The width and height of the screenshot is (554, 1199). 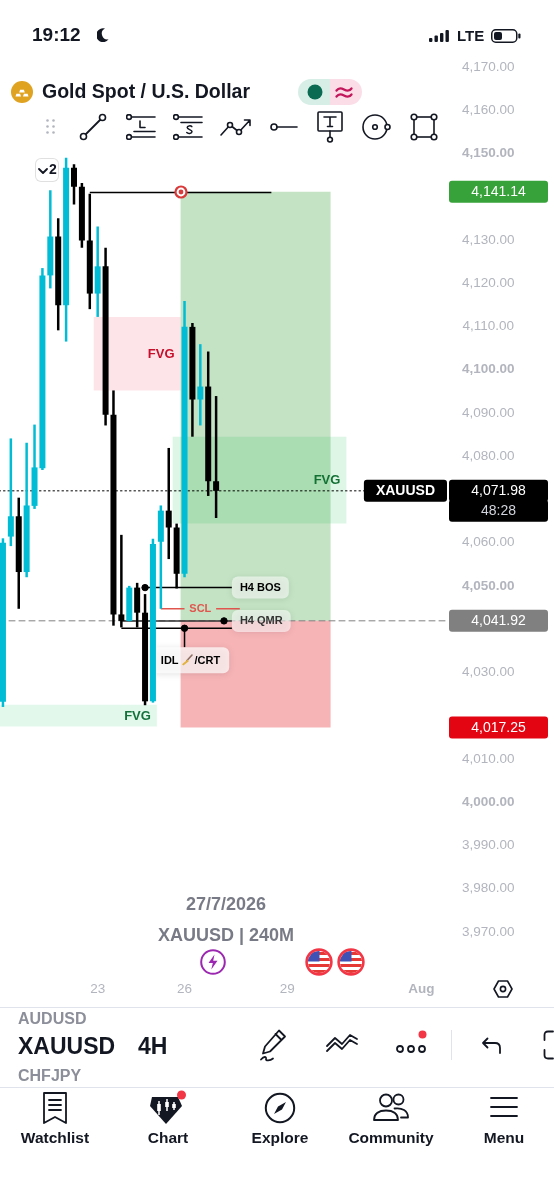 I want to click on text: IDL /CRT, so click(x=190, y=659).